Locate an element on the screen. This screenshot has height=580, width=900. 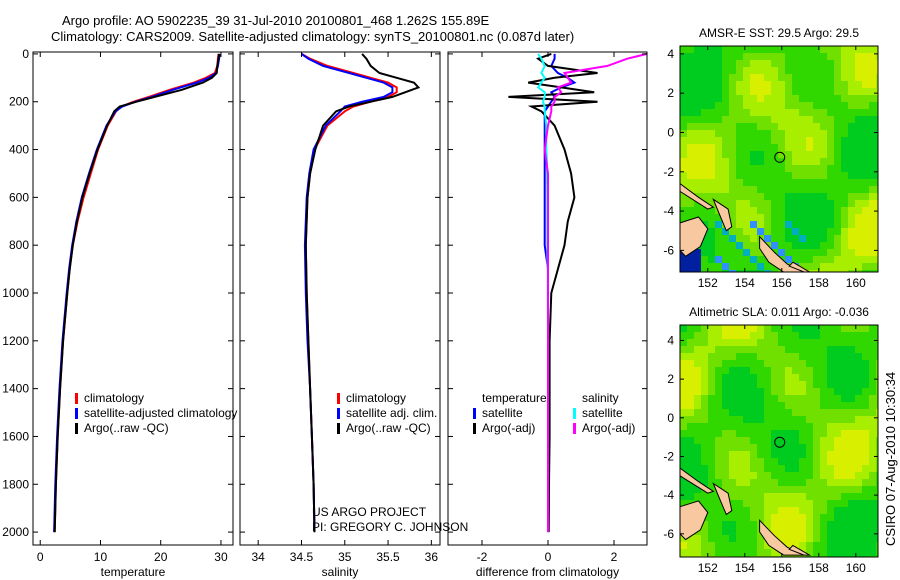
lon-tick-label: 158 is located at coordinates (819, 568).